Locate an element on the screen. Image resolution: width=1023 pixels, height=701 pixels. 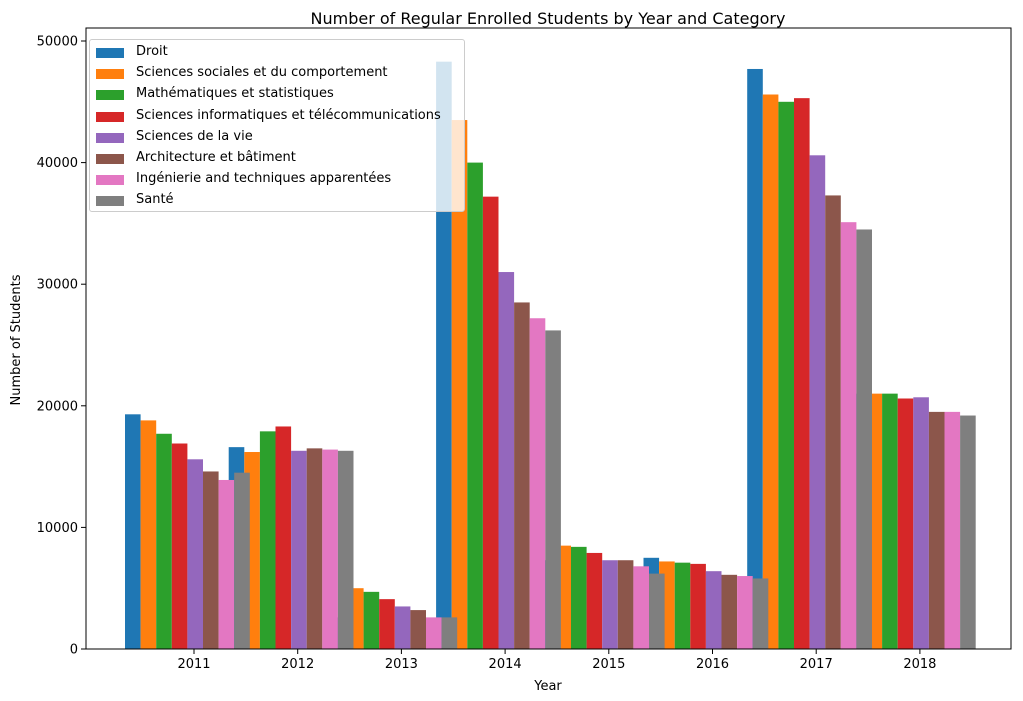
x-tick-label: 2017 is located at coordinates (816, 664).